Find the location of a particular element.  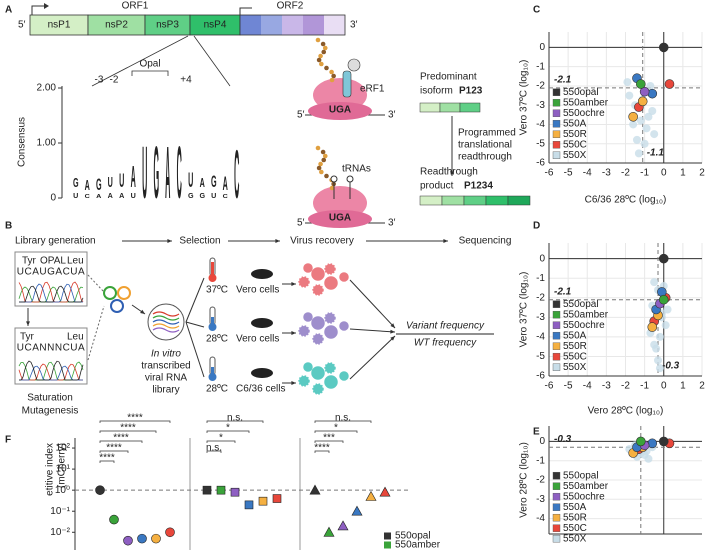

panel-label: D is located at coordinates (536, 226).